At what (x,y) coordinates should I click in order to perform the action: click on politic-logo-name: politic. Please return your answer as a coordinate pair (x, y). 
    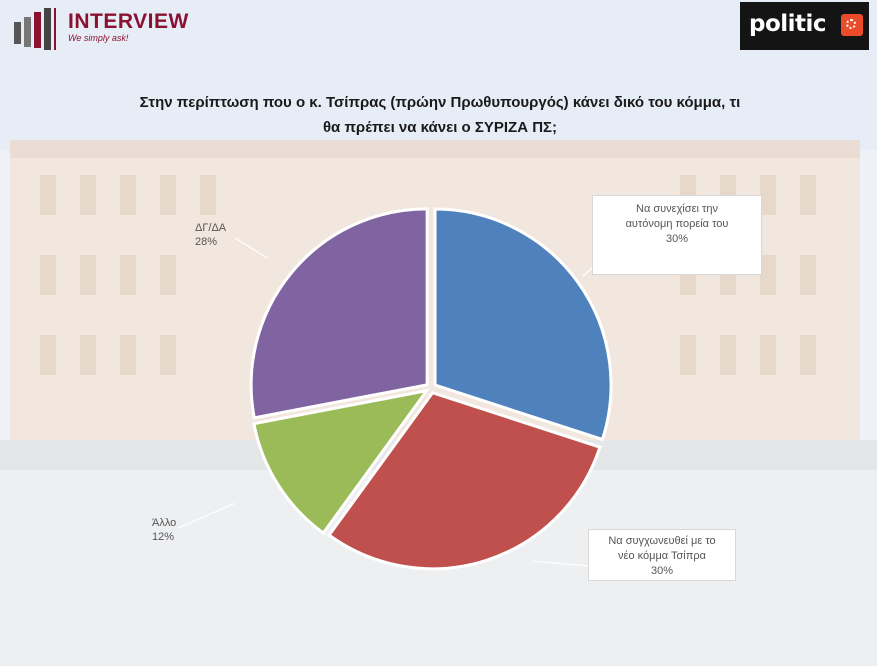
    Looking at the image, I should click on (788, 24).